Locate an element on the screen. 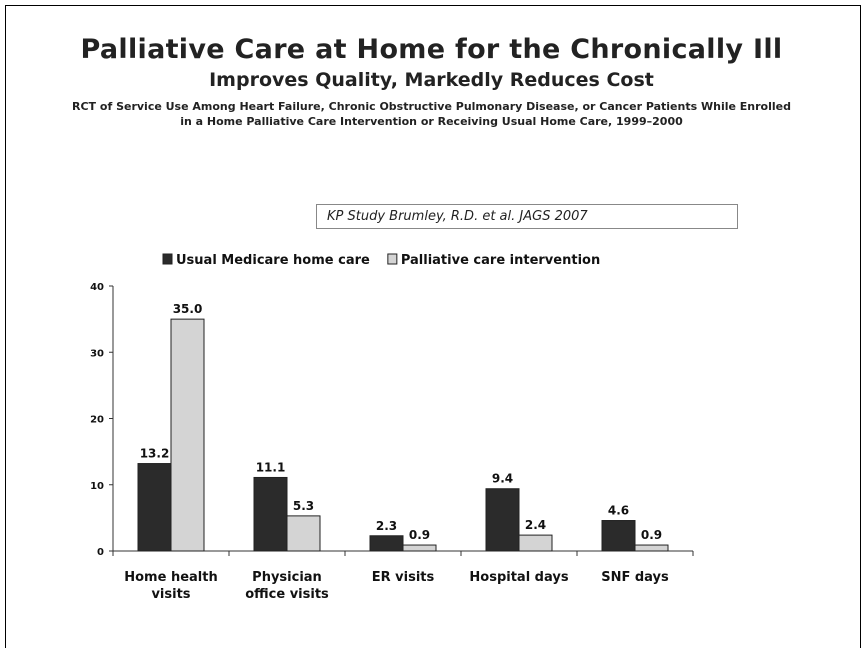  data-label: 13.2 is located at coordinates (155, 454).